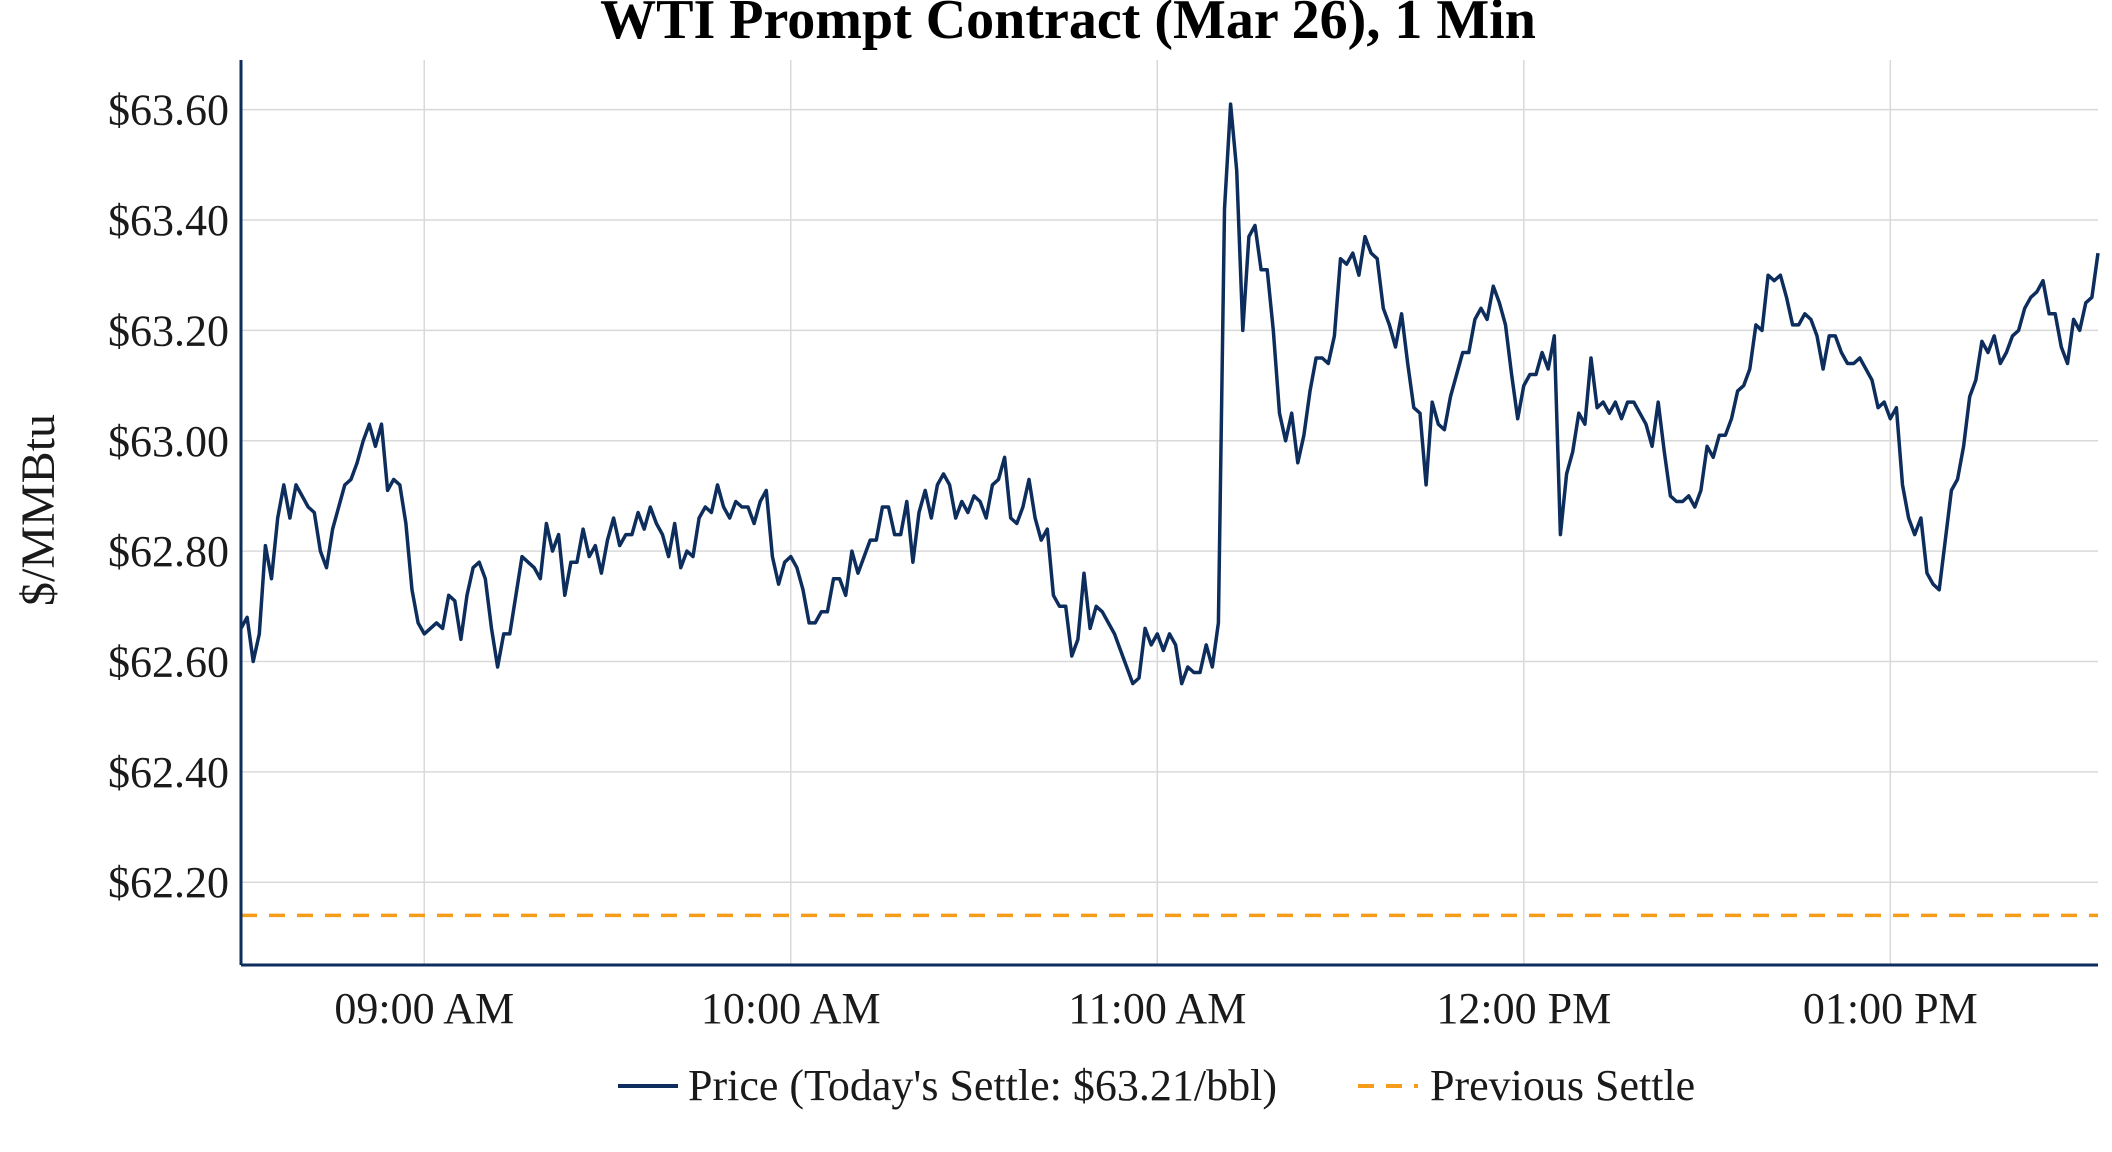 The width and height of the screenshot is (2112, 1152). Describe the element at coordinates (1890, 1008) in the screenshot. I see `x-tick-label: 01:00 PM` at that location.